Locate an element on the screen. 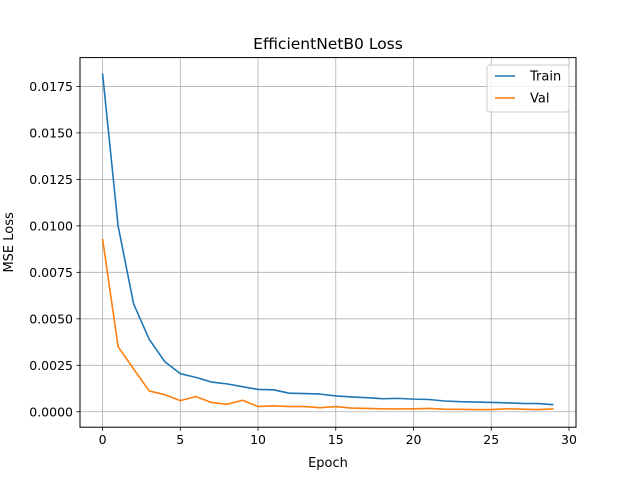 This screenshot has width=640, height=480. y-tick-label: 0.0050 is located at coordinates (51, 318).